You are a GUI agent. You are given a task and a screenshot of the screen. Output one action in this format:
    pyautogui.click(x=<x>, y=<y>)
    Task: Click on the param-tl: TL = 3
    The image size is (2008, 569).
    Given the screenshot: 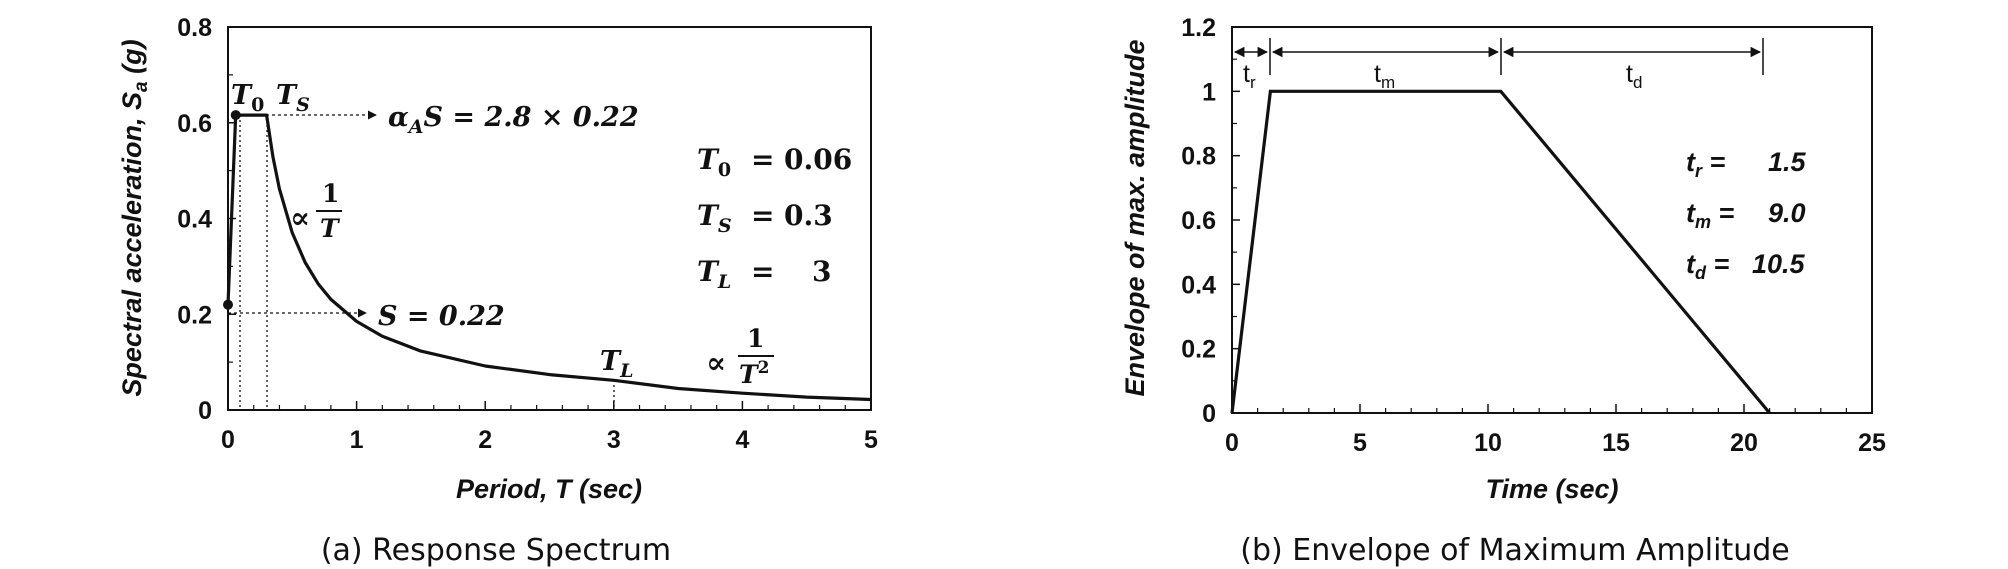 What is the action you would take?
    pyautogui.click(x=764, y=274)
    